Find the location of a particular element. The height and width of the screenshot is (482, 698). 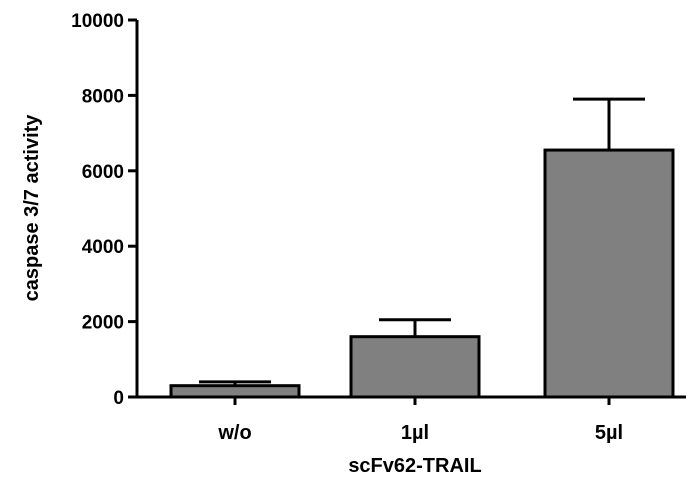

y-tick-label: 2000 is located at coordinates (103, 323).